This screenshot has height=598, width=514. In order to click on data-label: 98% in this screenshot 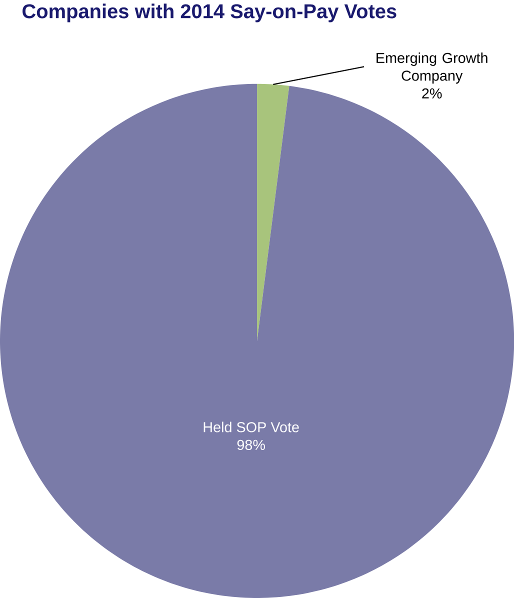, I will do `click(251, 445)`.